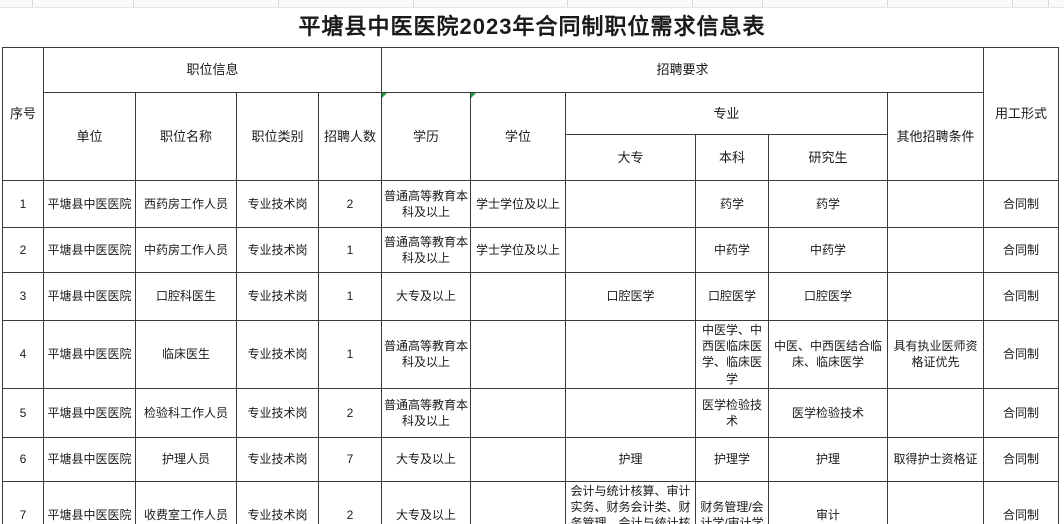 The image size is (1064, 524). Describe the element at coordinates (828, 459) in the screenshot. I see `cell-major-postgrad: 护理` at that location.